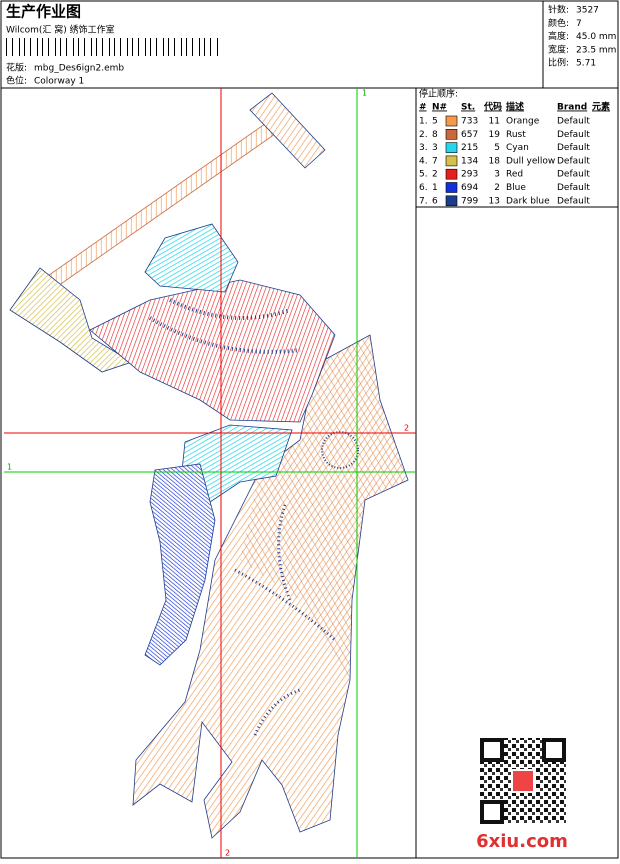  Describe the element at coordinates (586, 64) in the screenshot. I see `stat-value: 5.71` at that location.